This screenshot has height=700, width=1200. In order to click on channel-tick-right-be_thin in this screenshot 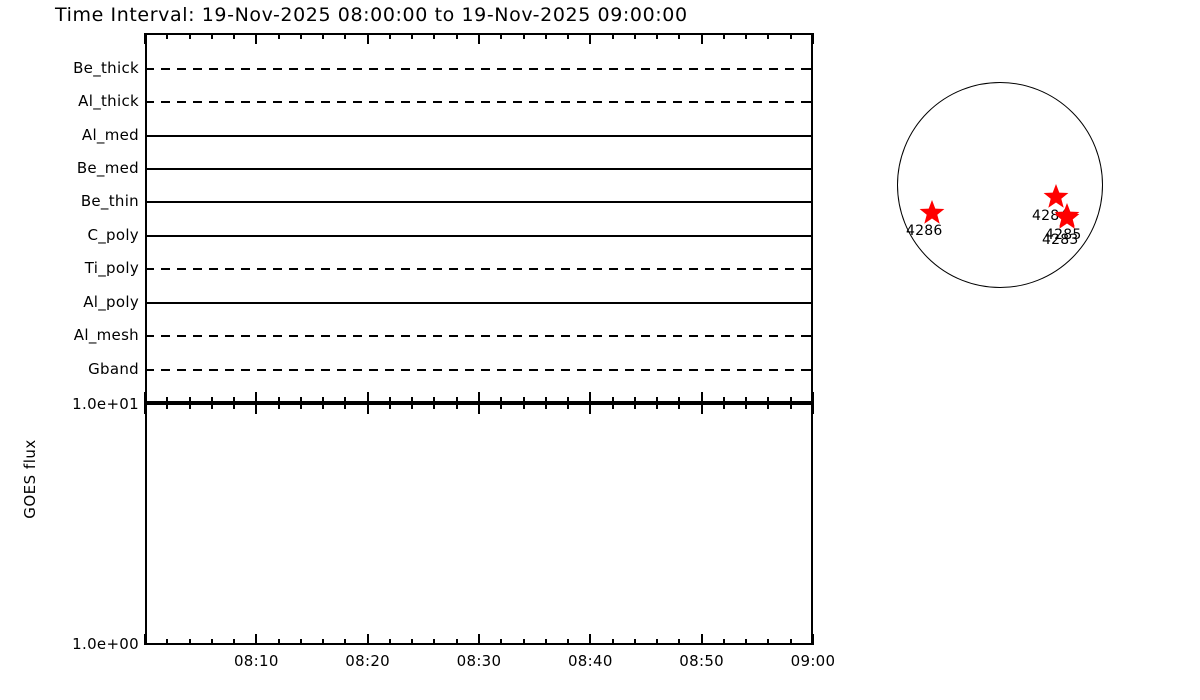, I will do `click(808, 202)`.